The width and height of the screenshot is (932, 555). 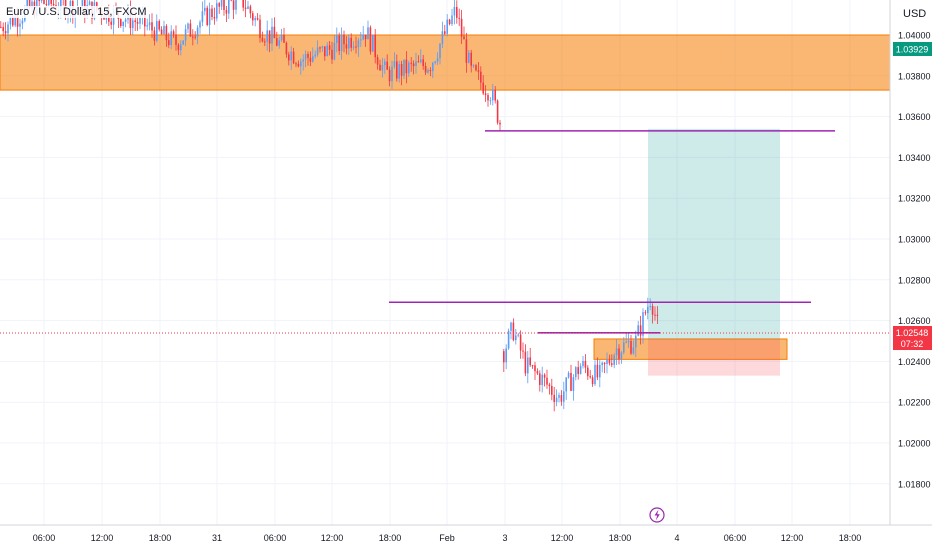 I want to click on lightning-icon, so click(x=657, y=515).